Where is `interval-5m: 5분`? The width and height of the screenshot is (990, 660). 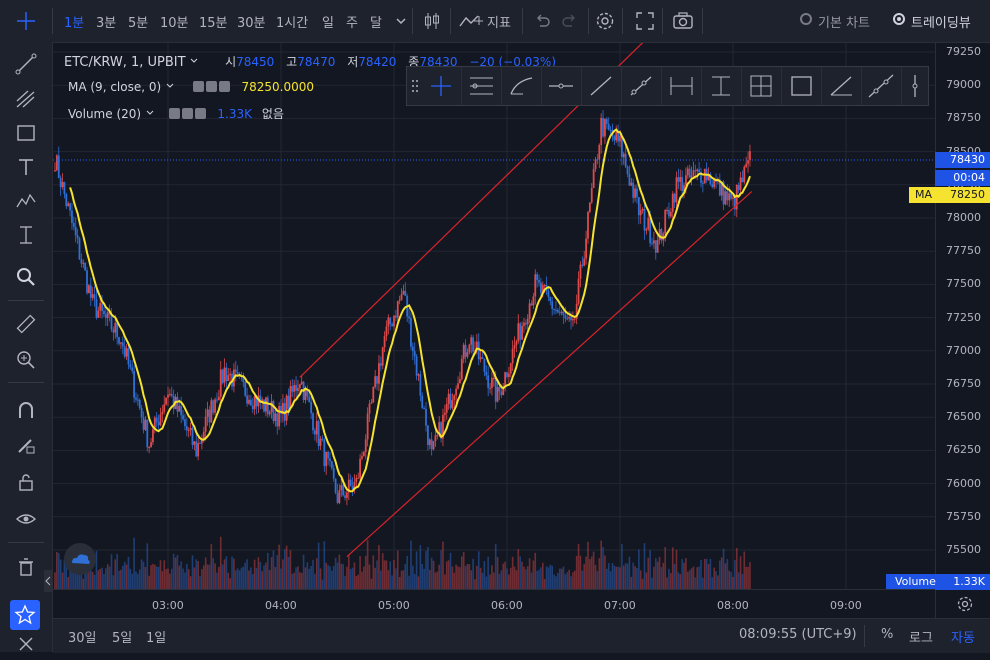 interval-5m: 5분 is located at coordinates (138, 23).